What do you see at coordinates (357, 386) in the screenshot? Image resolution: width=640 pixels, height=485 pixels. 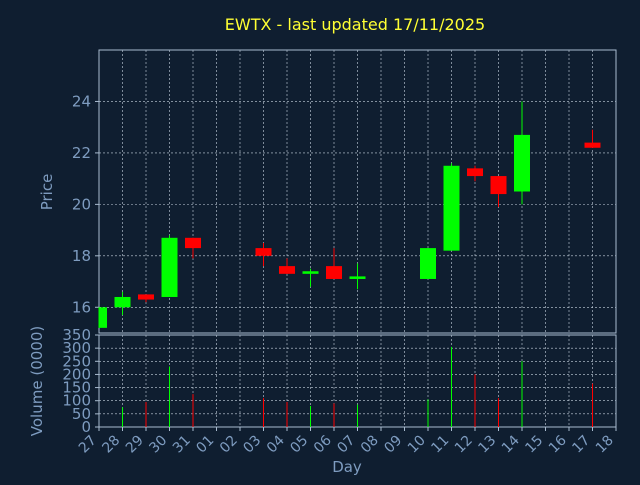 I see `volume-bars` at bounding box center [357, 386].